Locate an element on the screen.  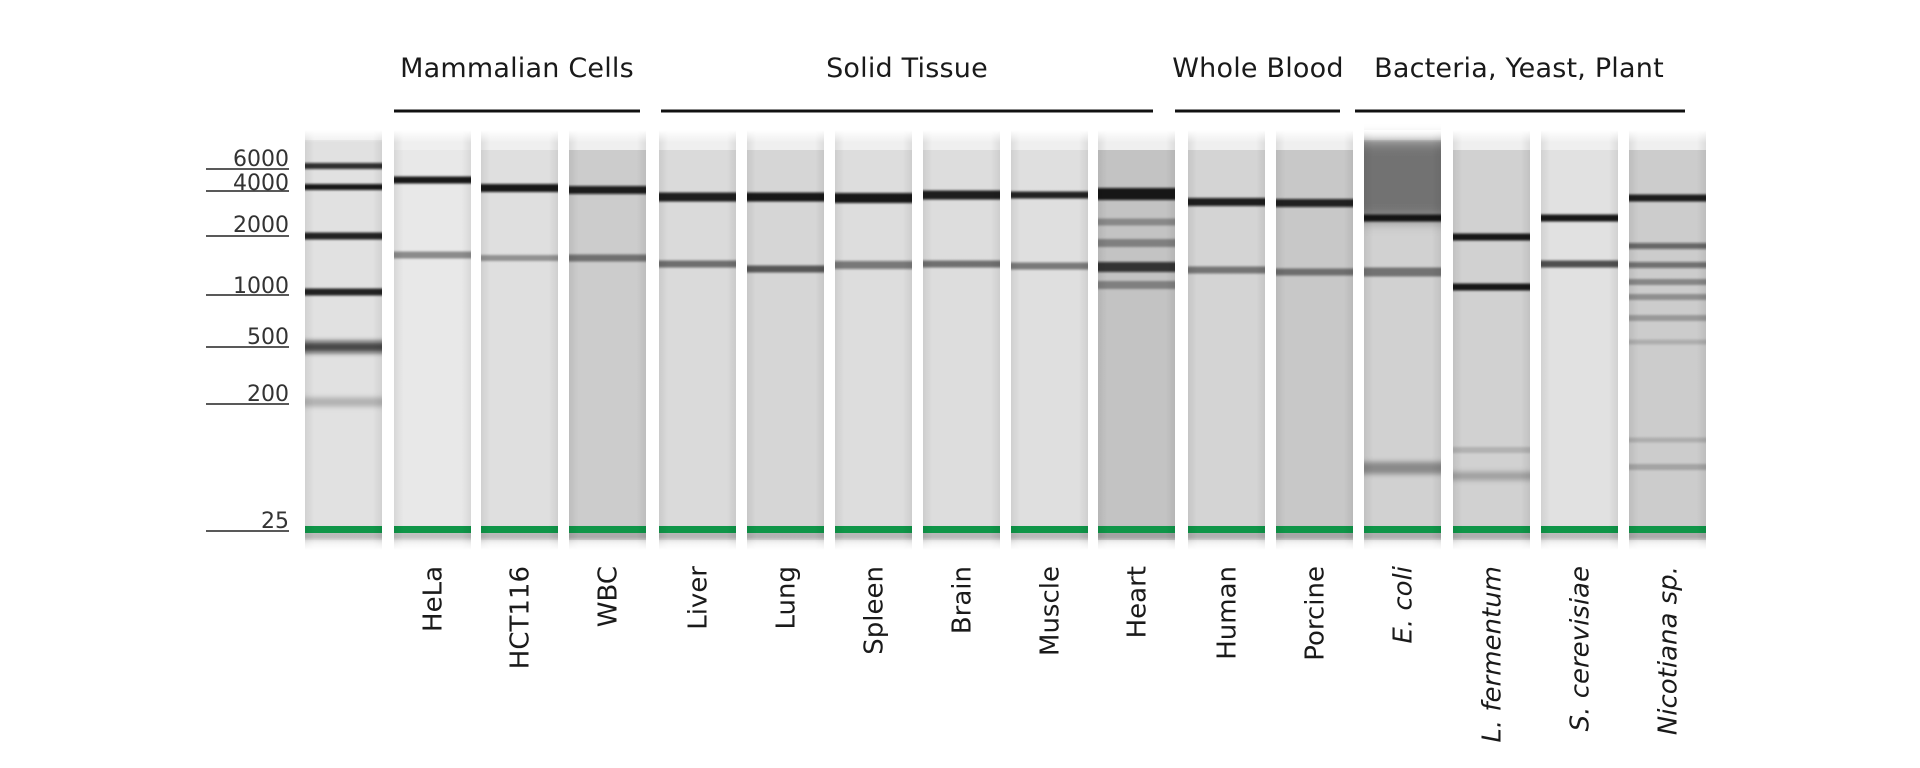
lane-s-cerevisiae is located at coordinates (1579, 340).